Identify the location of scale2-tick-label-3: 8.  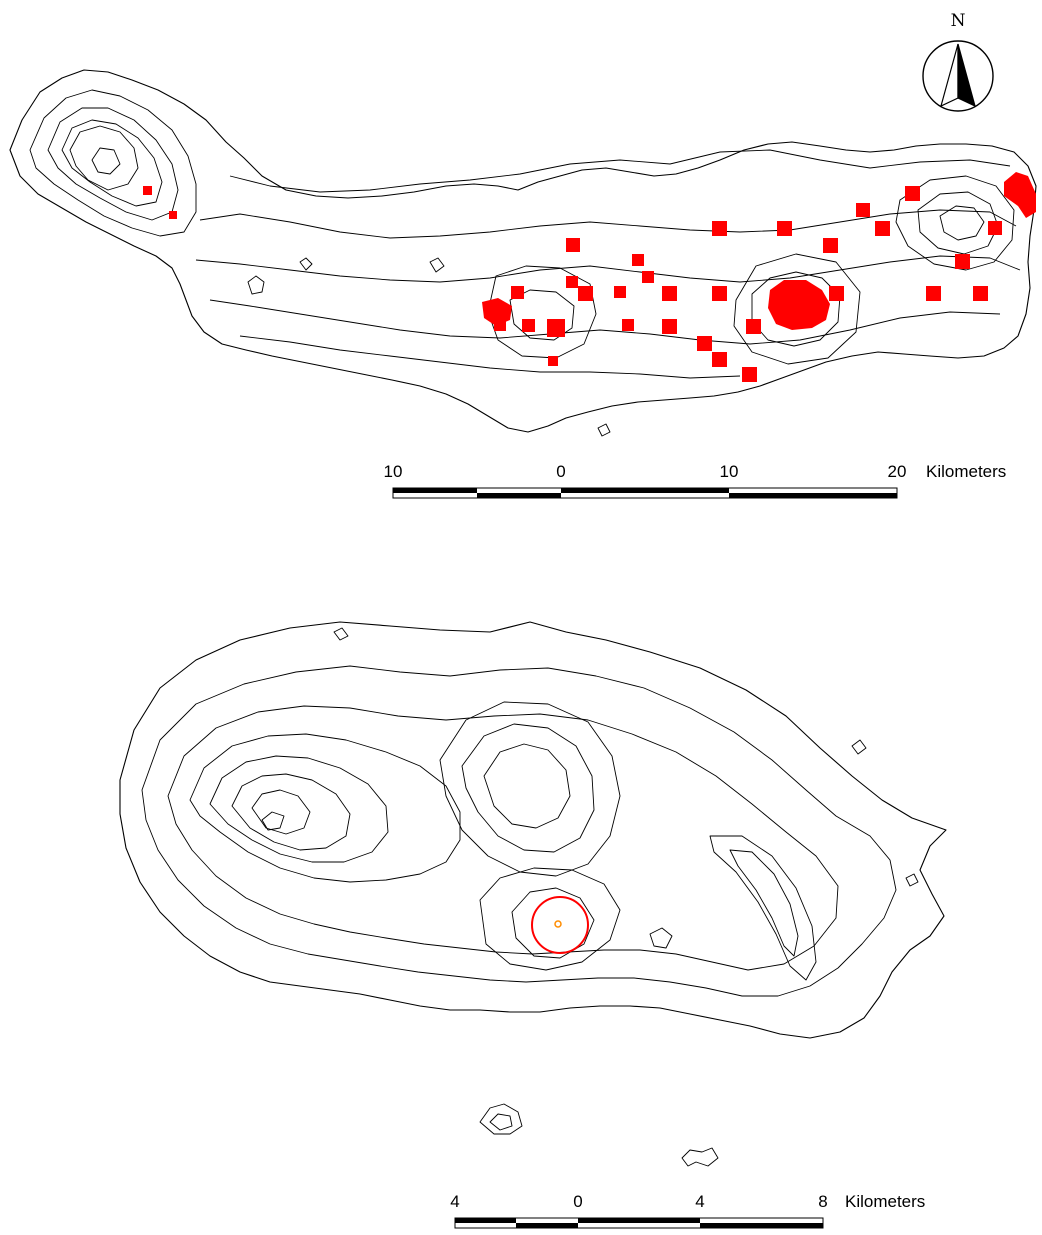
(822, 1201).